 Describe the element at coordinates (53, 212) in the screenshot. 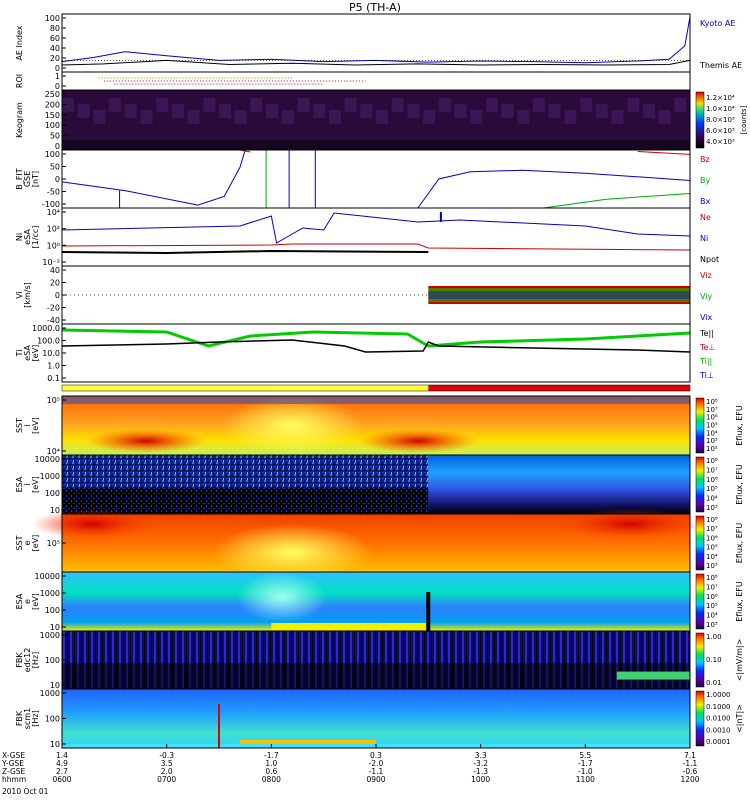

I see `y-tick-label: 10⁴` at that location.